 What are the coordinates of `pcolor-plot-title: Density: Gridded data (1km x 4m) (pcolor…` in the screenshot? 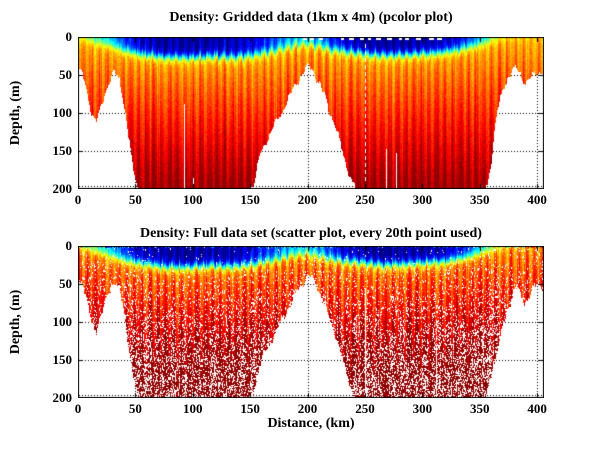 It's located at (311, 17).